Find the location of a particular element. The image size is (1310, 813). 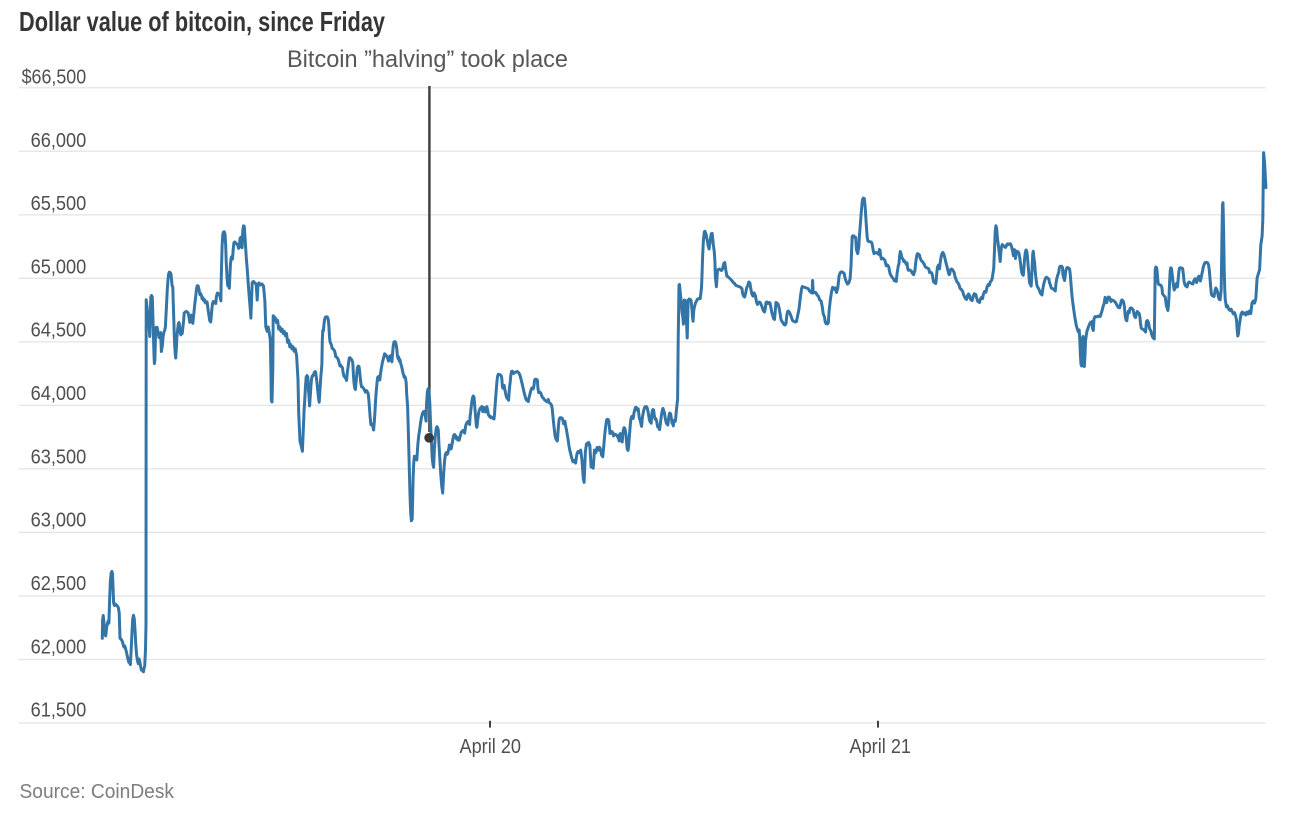

svg-text: Source: CoinDesk is located at coordinates (97, 791).